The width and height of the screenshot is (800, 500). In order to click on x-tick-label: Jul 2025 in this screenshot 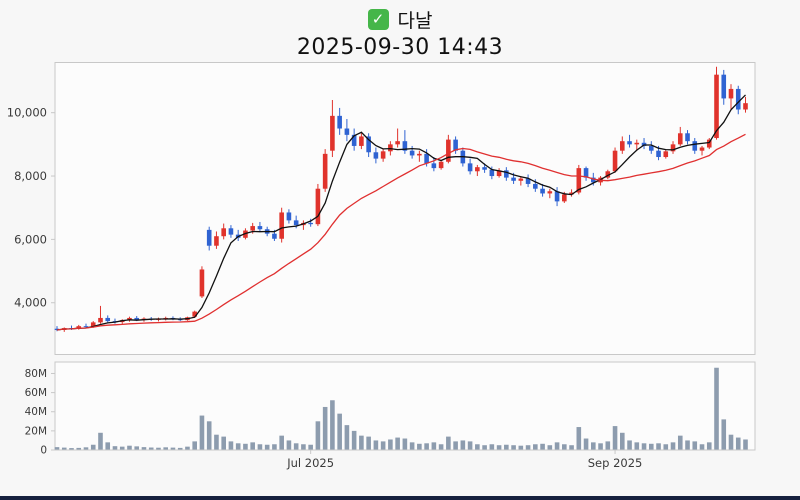, I will do `click(310, 463)`.